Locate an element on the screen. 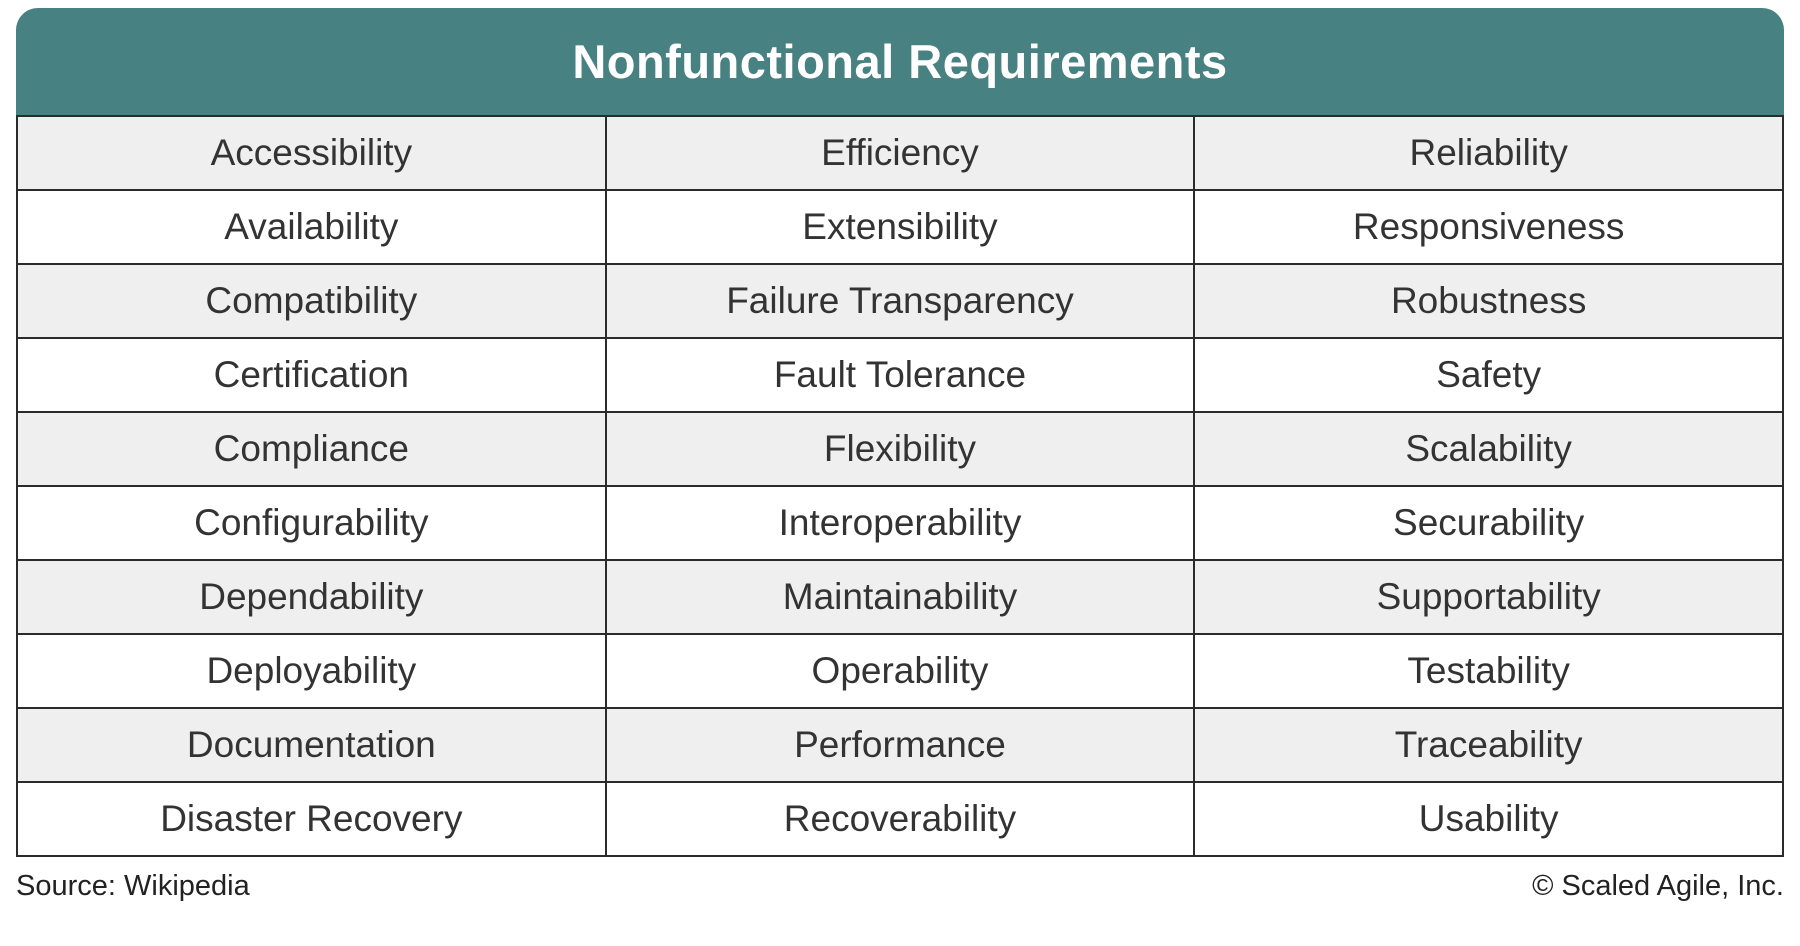 The image size is (1800, 946). table-title: Nonfunctional Requirements is located at coordinates (900, 61).